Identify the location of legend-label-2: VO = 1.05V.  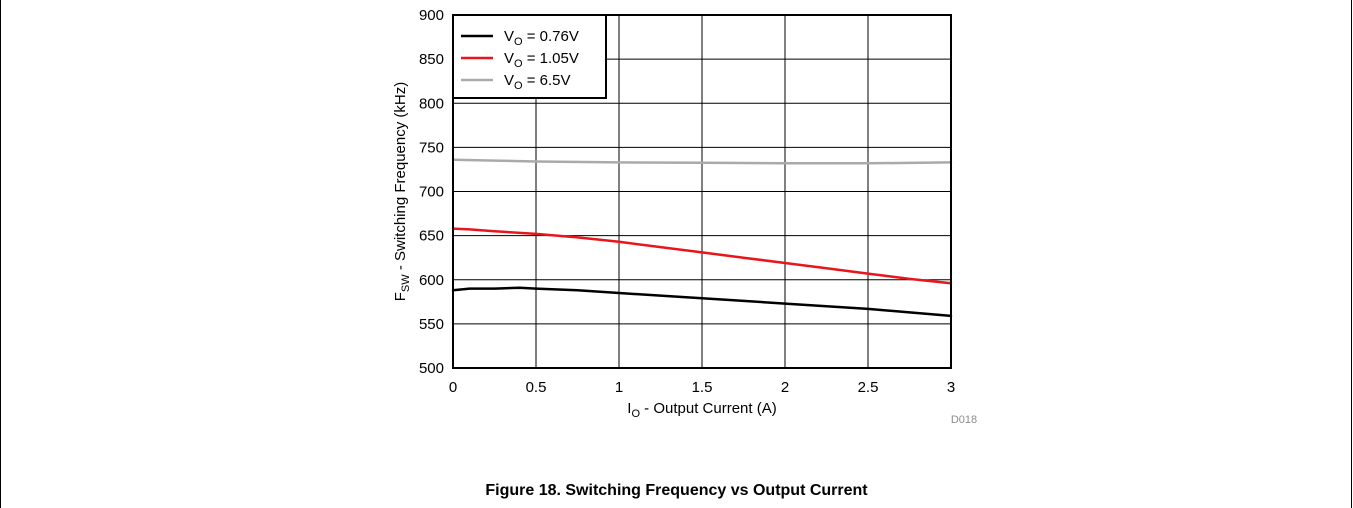
(541, 60).